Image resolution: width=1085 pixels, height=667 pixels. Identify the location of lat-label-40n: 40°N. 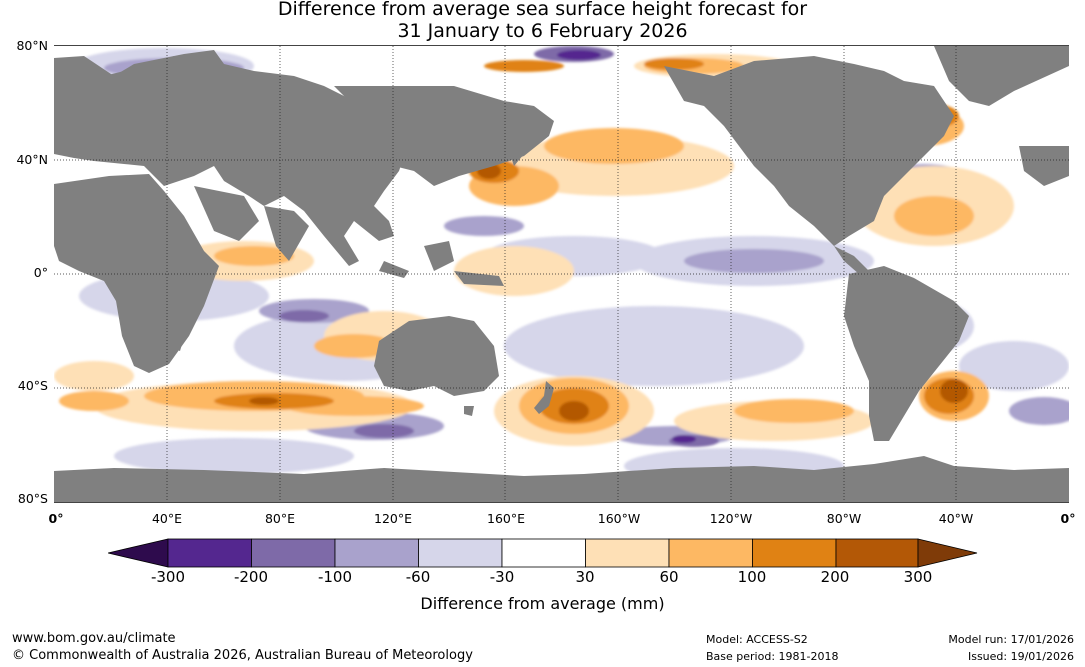
(32, 159).